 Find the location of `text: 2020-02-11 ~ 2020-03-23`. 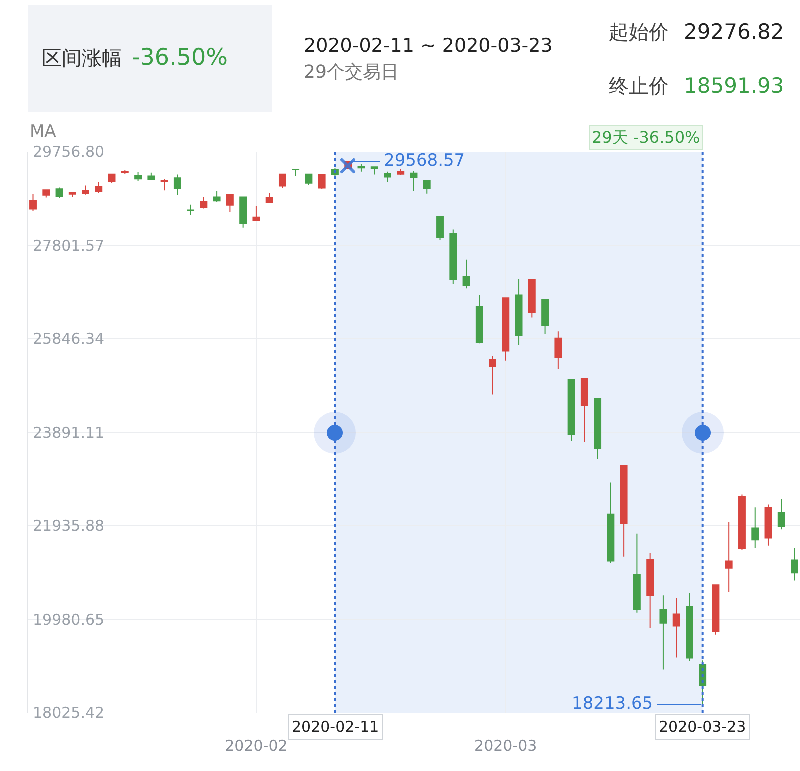

text: 2020-02-11 ~ 2020-03-23 is located at coordinates (428, 46).